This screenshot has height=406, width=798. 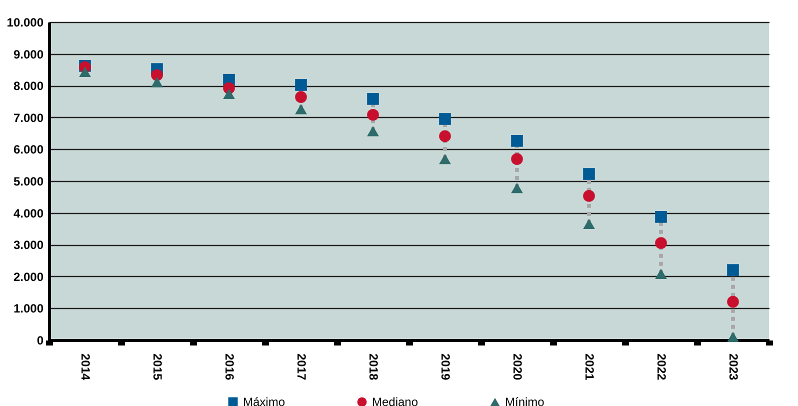 I want to click on y-tick-label: 6.000, so click(x=28, y=149).